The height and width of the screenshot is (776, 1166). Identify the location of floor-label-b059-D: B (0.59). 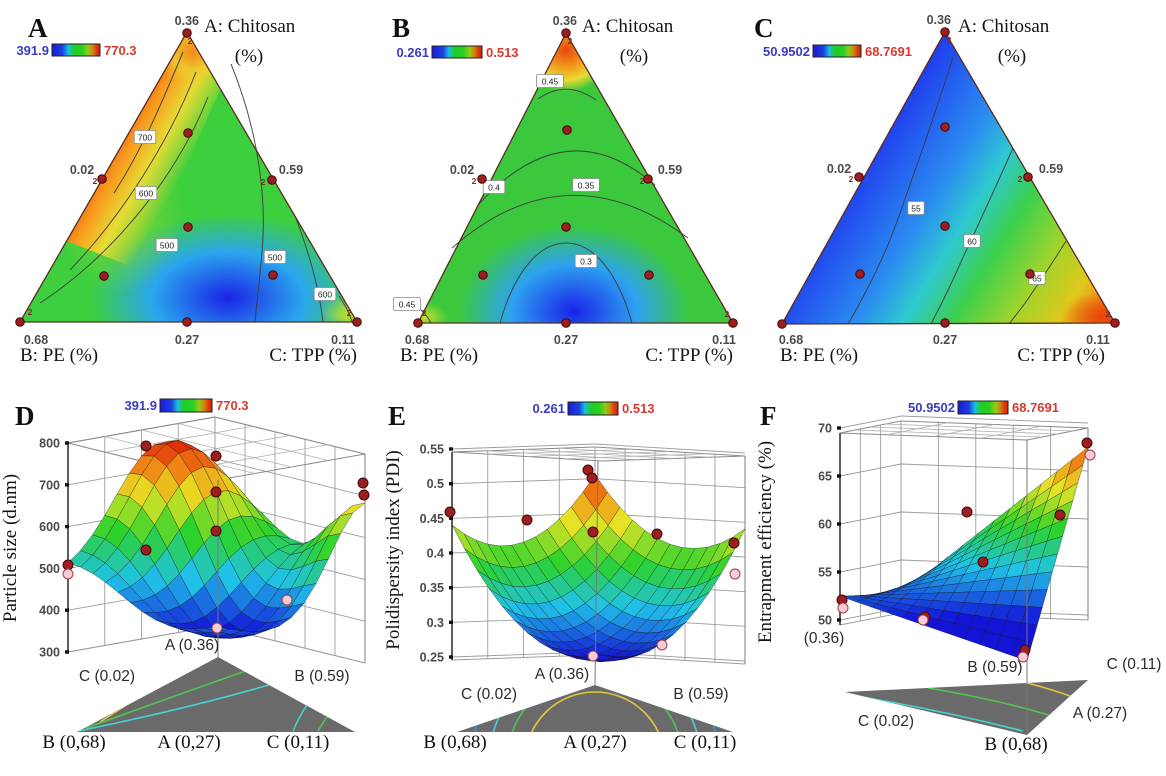
(321, 676).